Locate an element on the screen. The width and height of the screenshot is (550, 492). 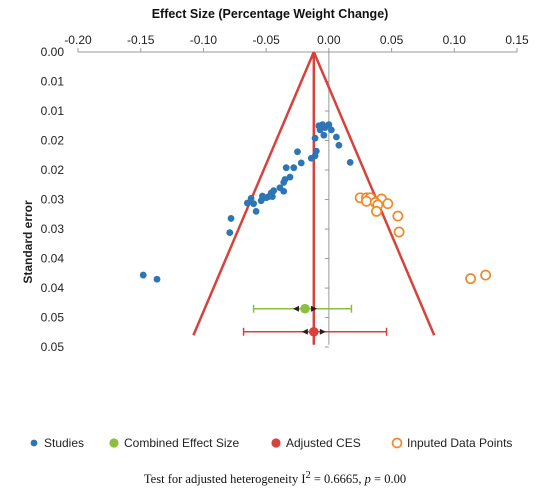
x-tick-label: 0.00 is located at coordinates (329, 40).